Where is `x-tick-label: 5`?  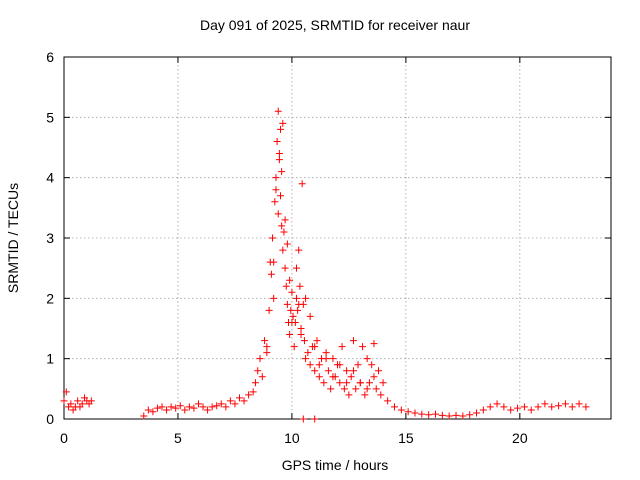 x-tick-label: 5 is located at coordinates (178, 438).